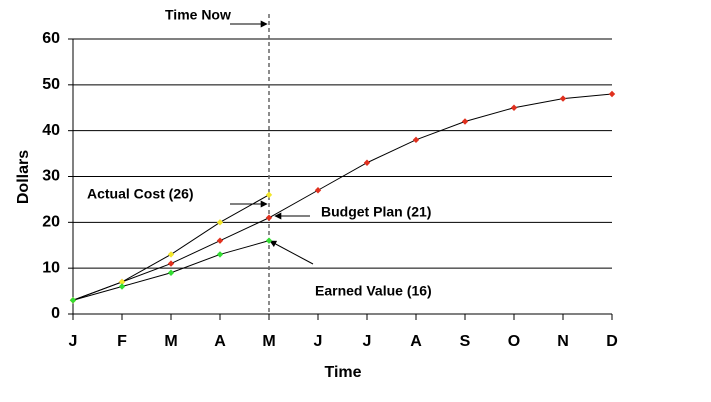 The width and height of the screenshot is (711, 402). I want to click on annotation: Actual Cost (26), so click(140, 194).